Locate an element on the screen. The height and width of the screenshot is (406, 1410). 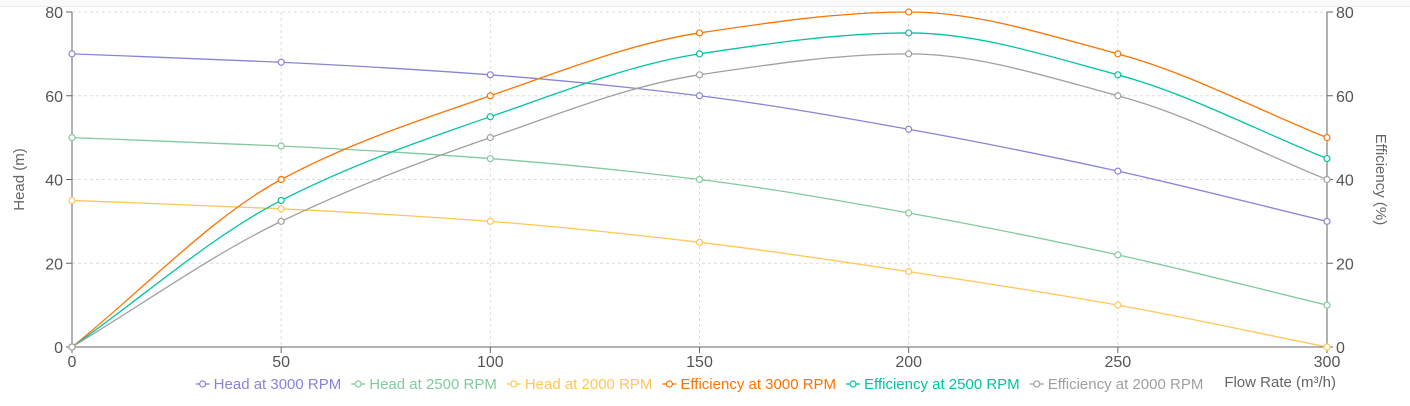
legend-item-0: Head at 3000 RPM is located at coordinates (268, 384).